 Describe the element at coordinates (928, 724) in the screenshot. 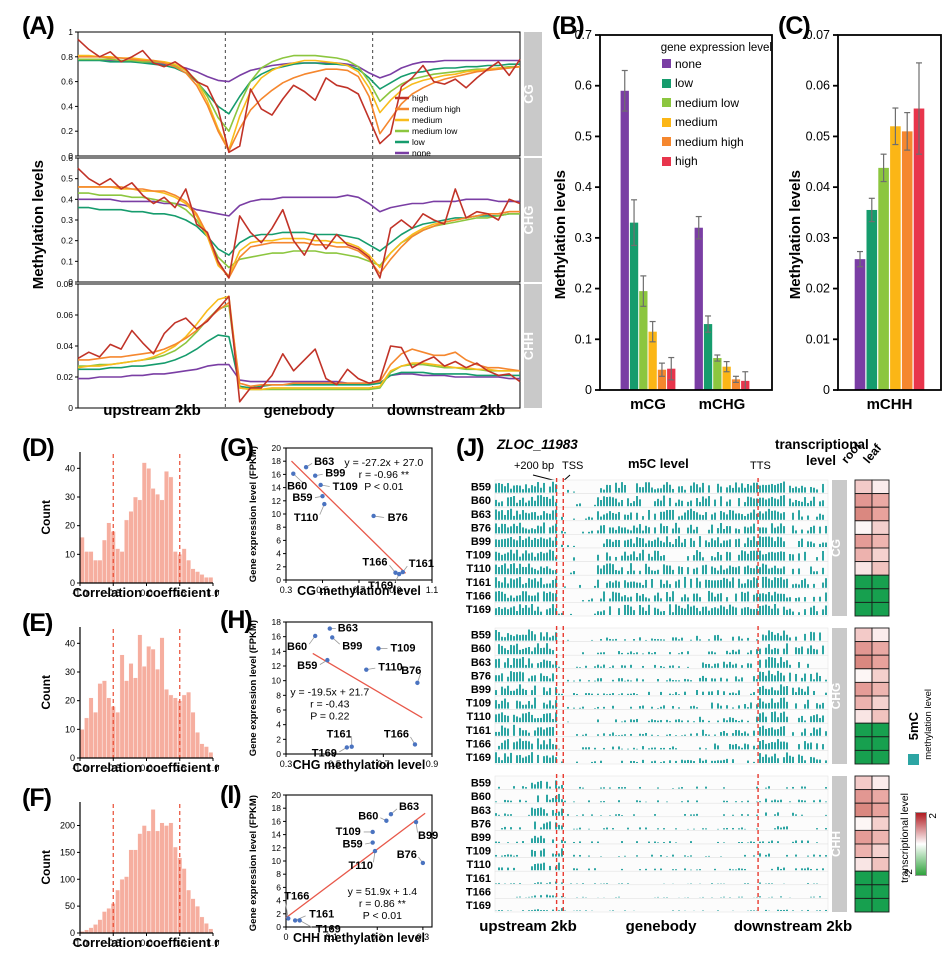

I see `legend-5mc-item-wrap: methylation level` at that location.